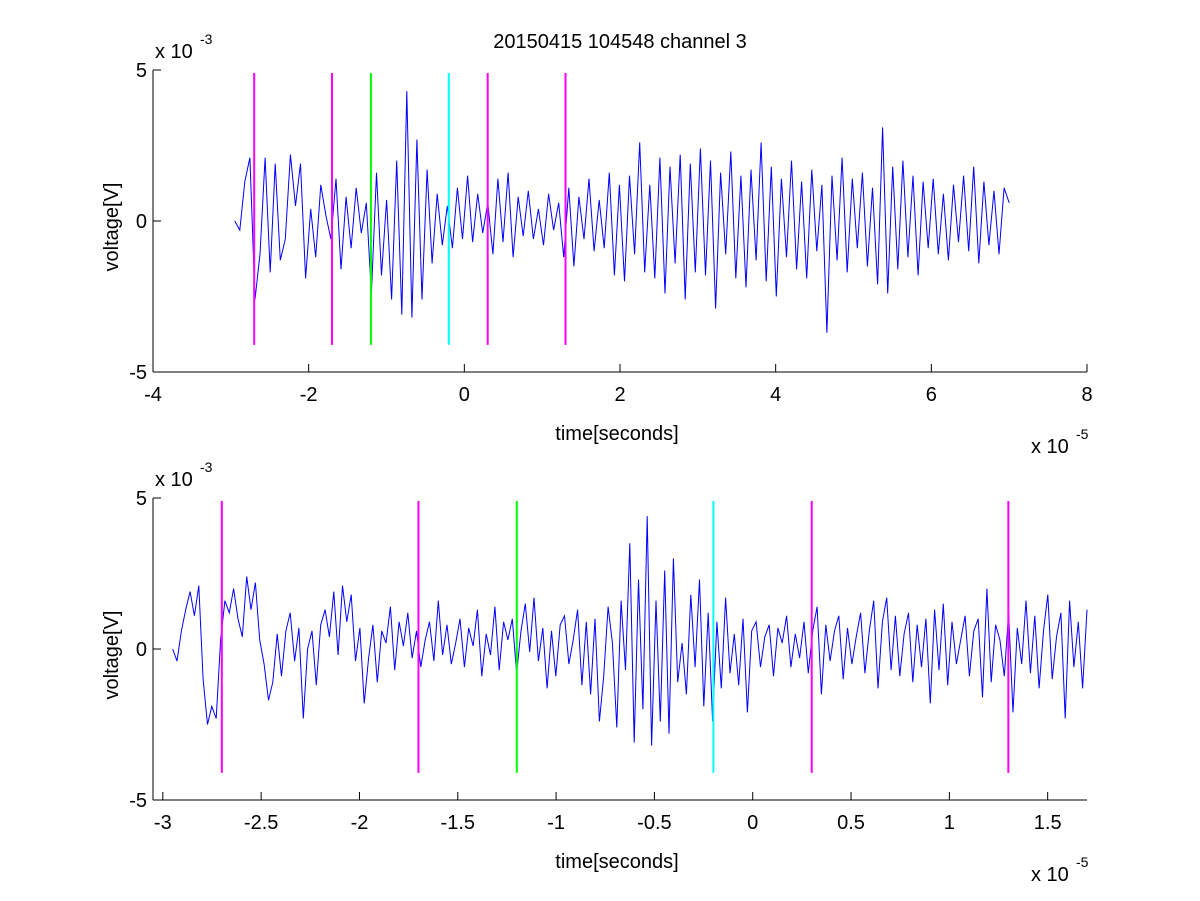 Image resolution: width=1200 pixels, height=901 pixels. I want to click on x-tick-label: 1, so click(949, 823).